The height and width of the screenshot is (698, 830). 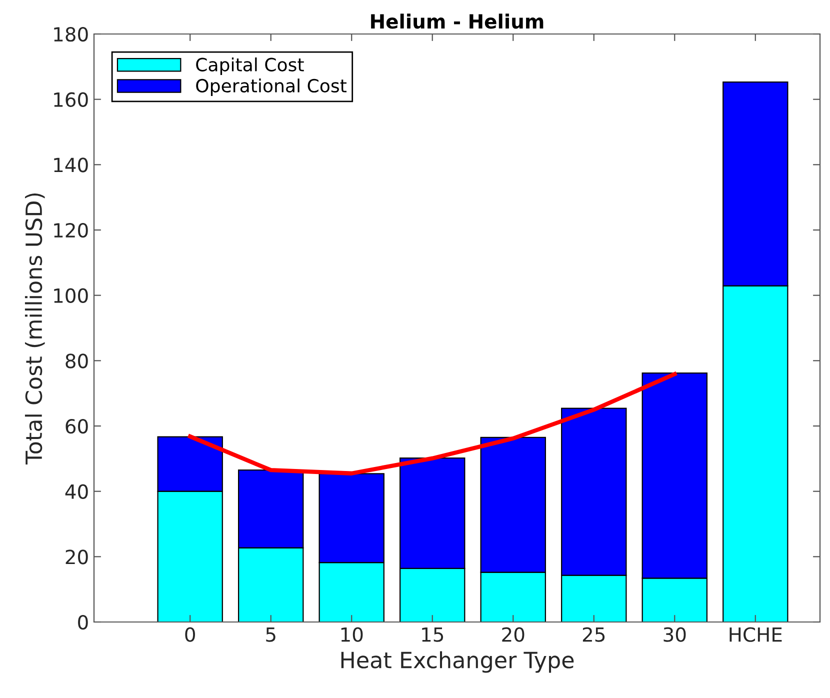 What do you see at coordinates (593, 634) in the screenshot?
I see `x-tick-label: 25` at bounding box center [593, 634].